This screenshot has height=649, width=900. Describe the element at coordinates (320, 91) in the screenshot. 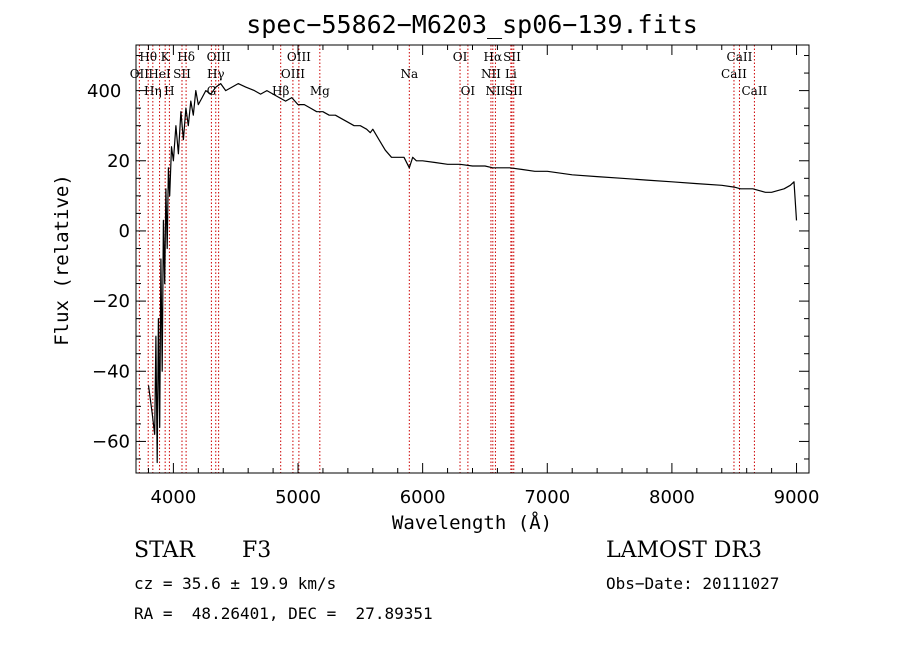

I see `line-id-label: Mg` at that location.